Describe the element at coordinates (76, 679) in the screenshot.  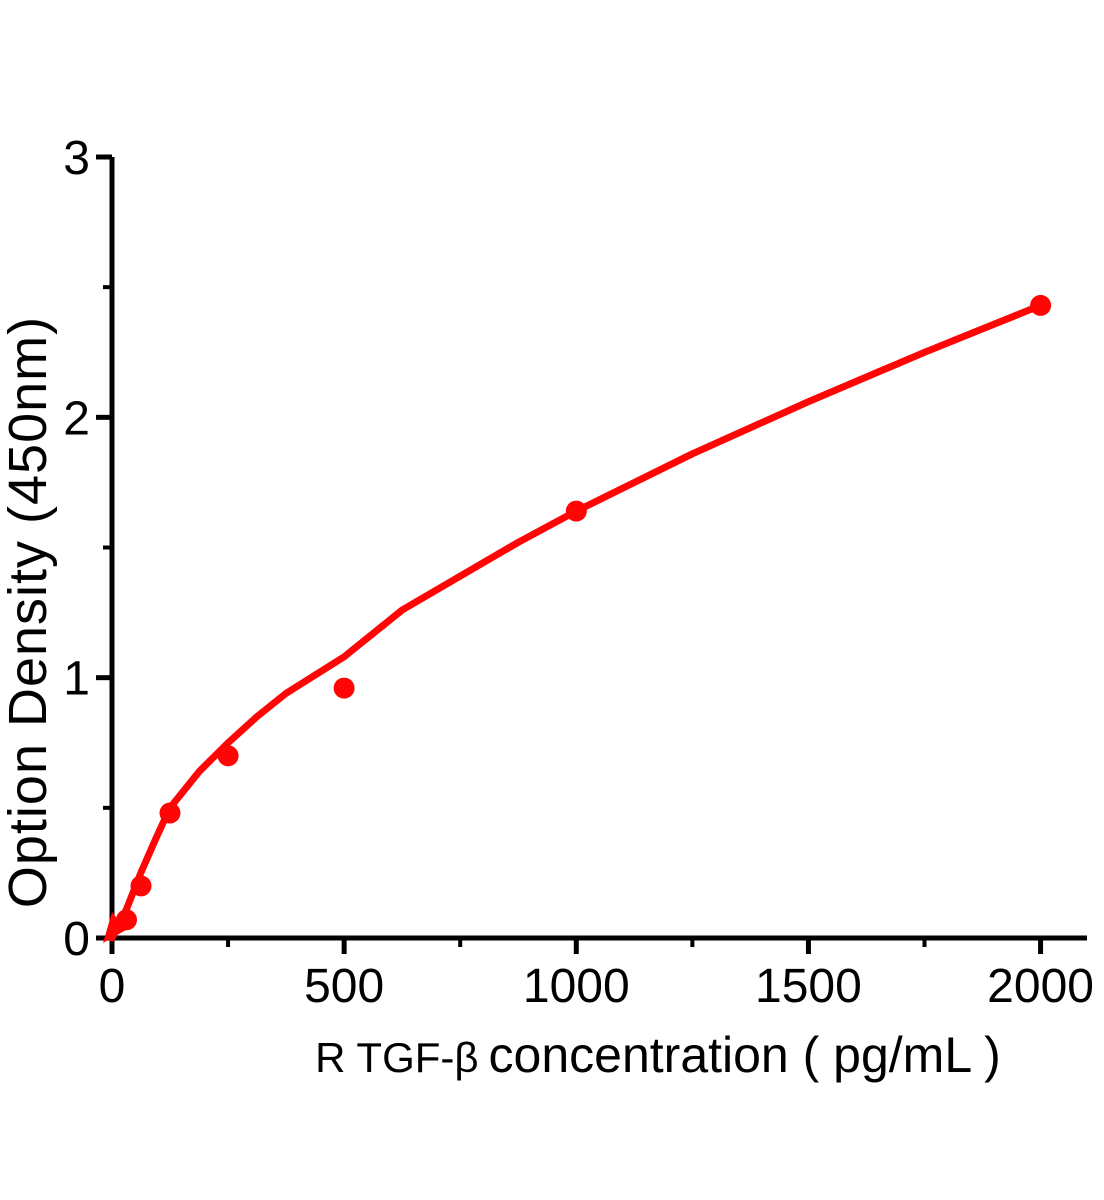
I see `y-axis-tick-label: 1` at that location.